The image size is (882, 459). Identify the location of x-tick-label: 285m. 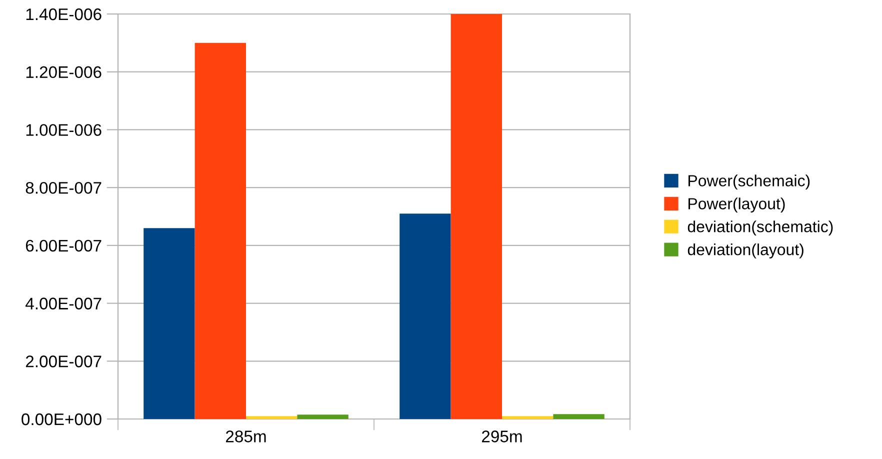
(246, 436).